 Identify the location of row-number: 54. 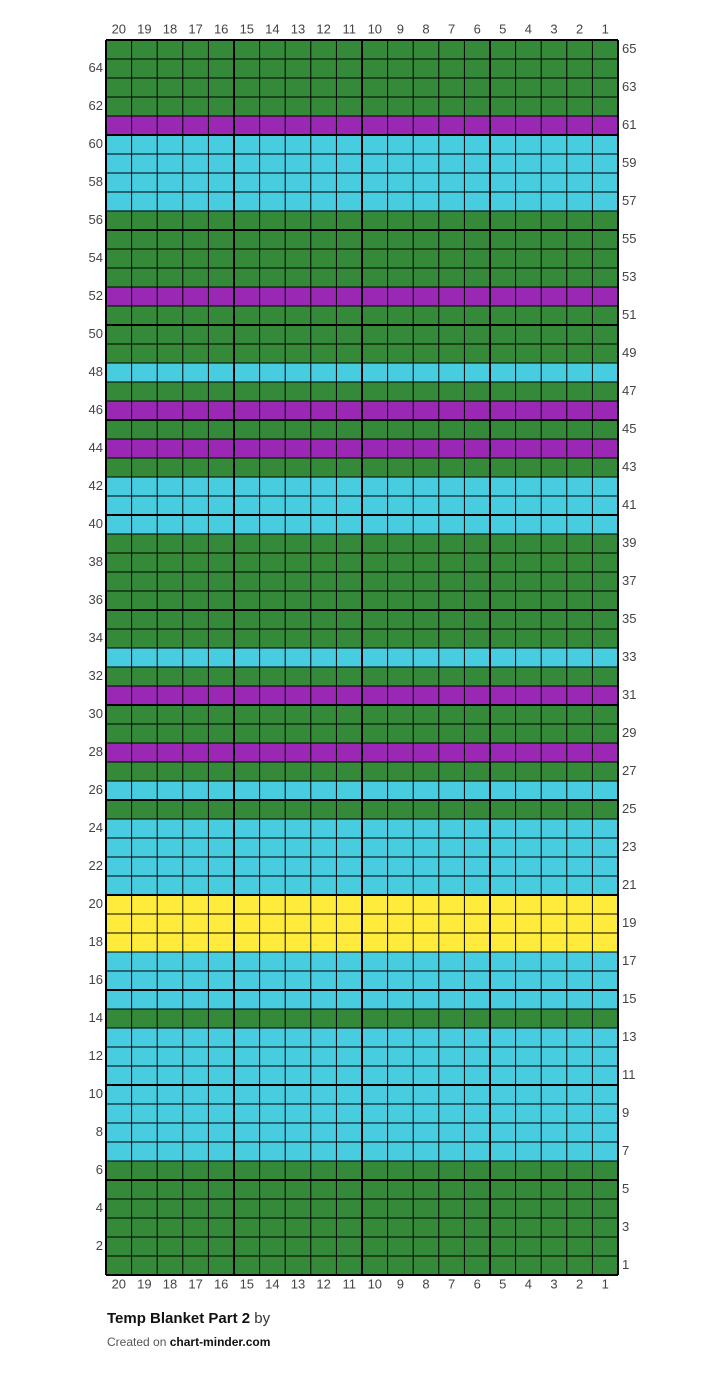
(96, 257).